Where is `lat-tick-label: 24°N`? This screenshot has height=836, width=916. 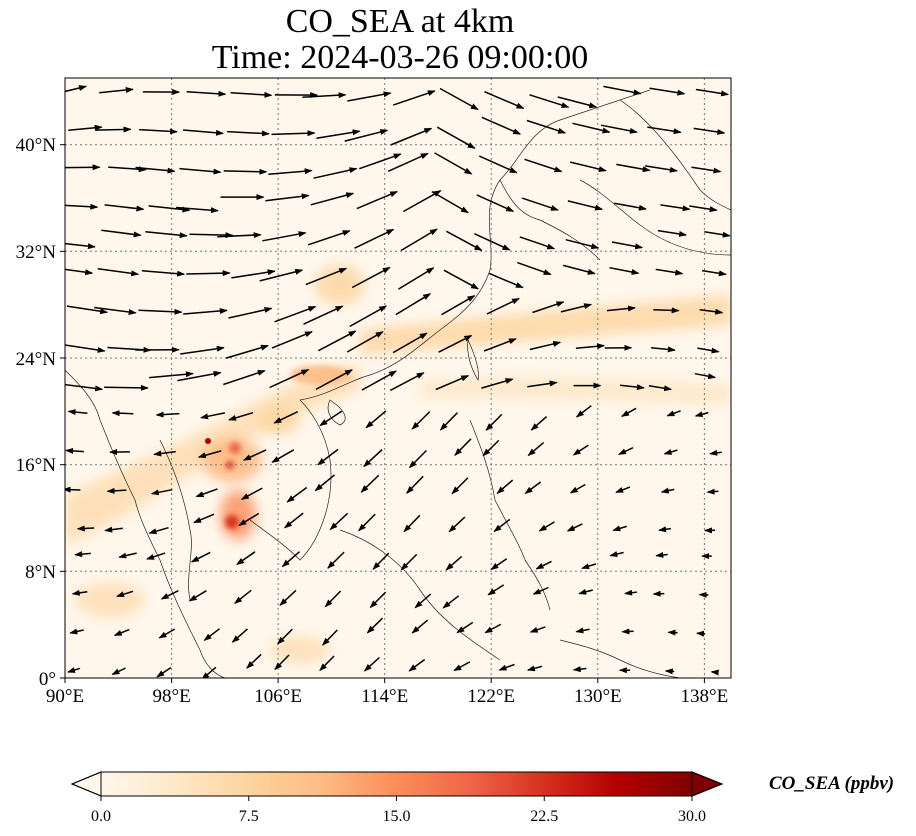 lat-tick-label: 24°N is located at coordinates (36, 359).